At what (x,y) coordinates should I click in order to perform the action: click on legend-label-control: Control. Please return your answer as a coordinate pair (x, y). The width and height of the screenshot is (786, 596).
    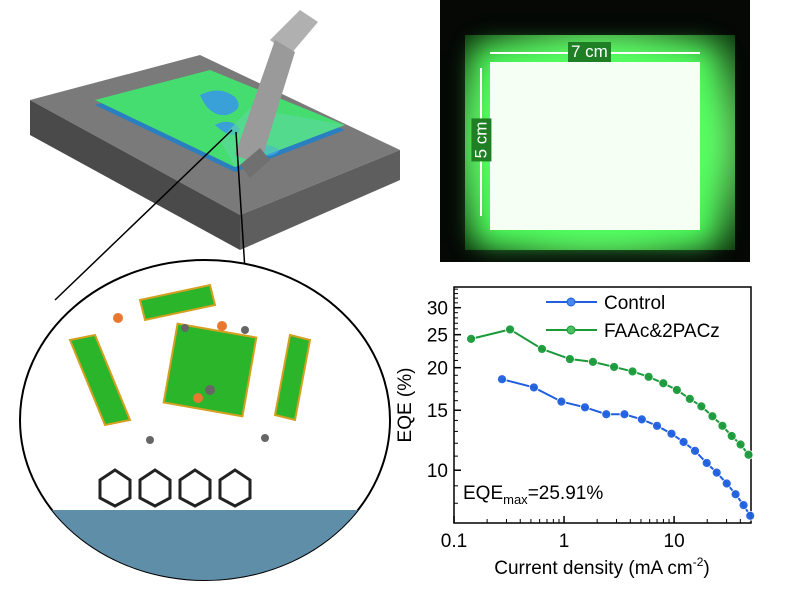
    Looking at the image, I should click on (634, 303).